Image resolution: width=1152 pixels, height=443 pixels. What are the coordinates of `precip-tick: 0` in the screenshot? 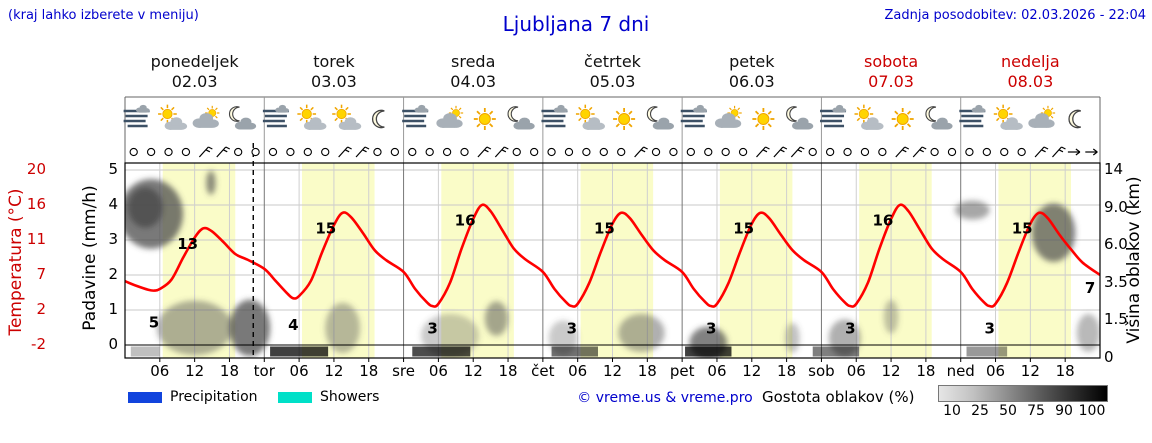 It's located at (113, 344).